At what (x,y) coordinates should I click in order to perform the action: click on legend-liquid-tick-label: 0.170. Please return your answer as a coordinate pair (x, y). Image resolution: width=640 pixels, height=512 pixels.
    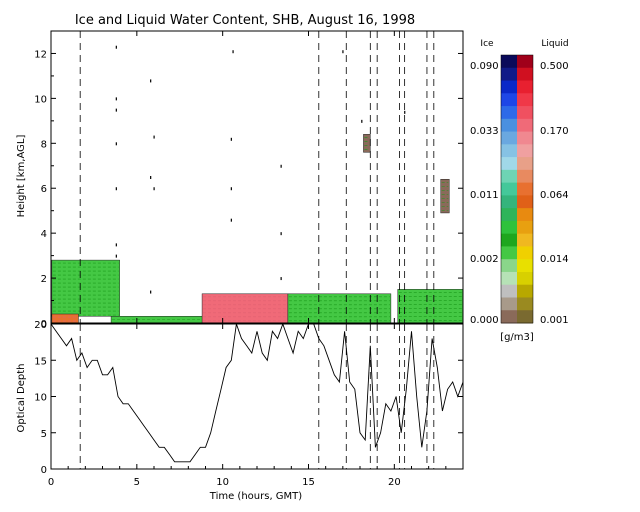
    Looking at the image, I should click on (554, 131).